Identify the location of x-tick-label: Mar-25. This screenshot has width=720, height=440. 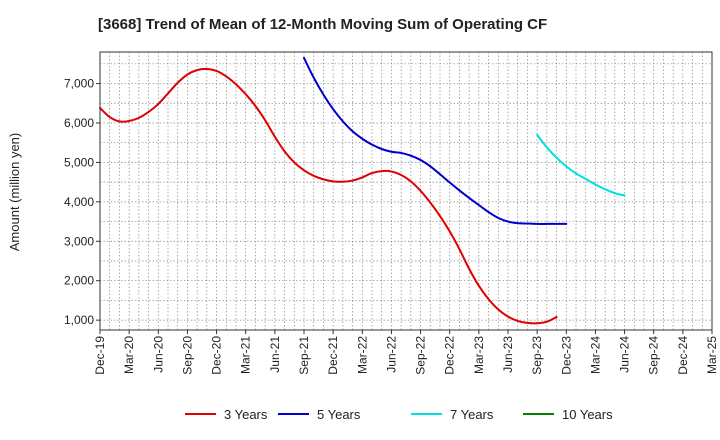
(712, 355).